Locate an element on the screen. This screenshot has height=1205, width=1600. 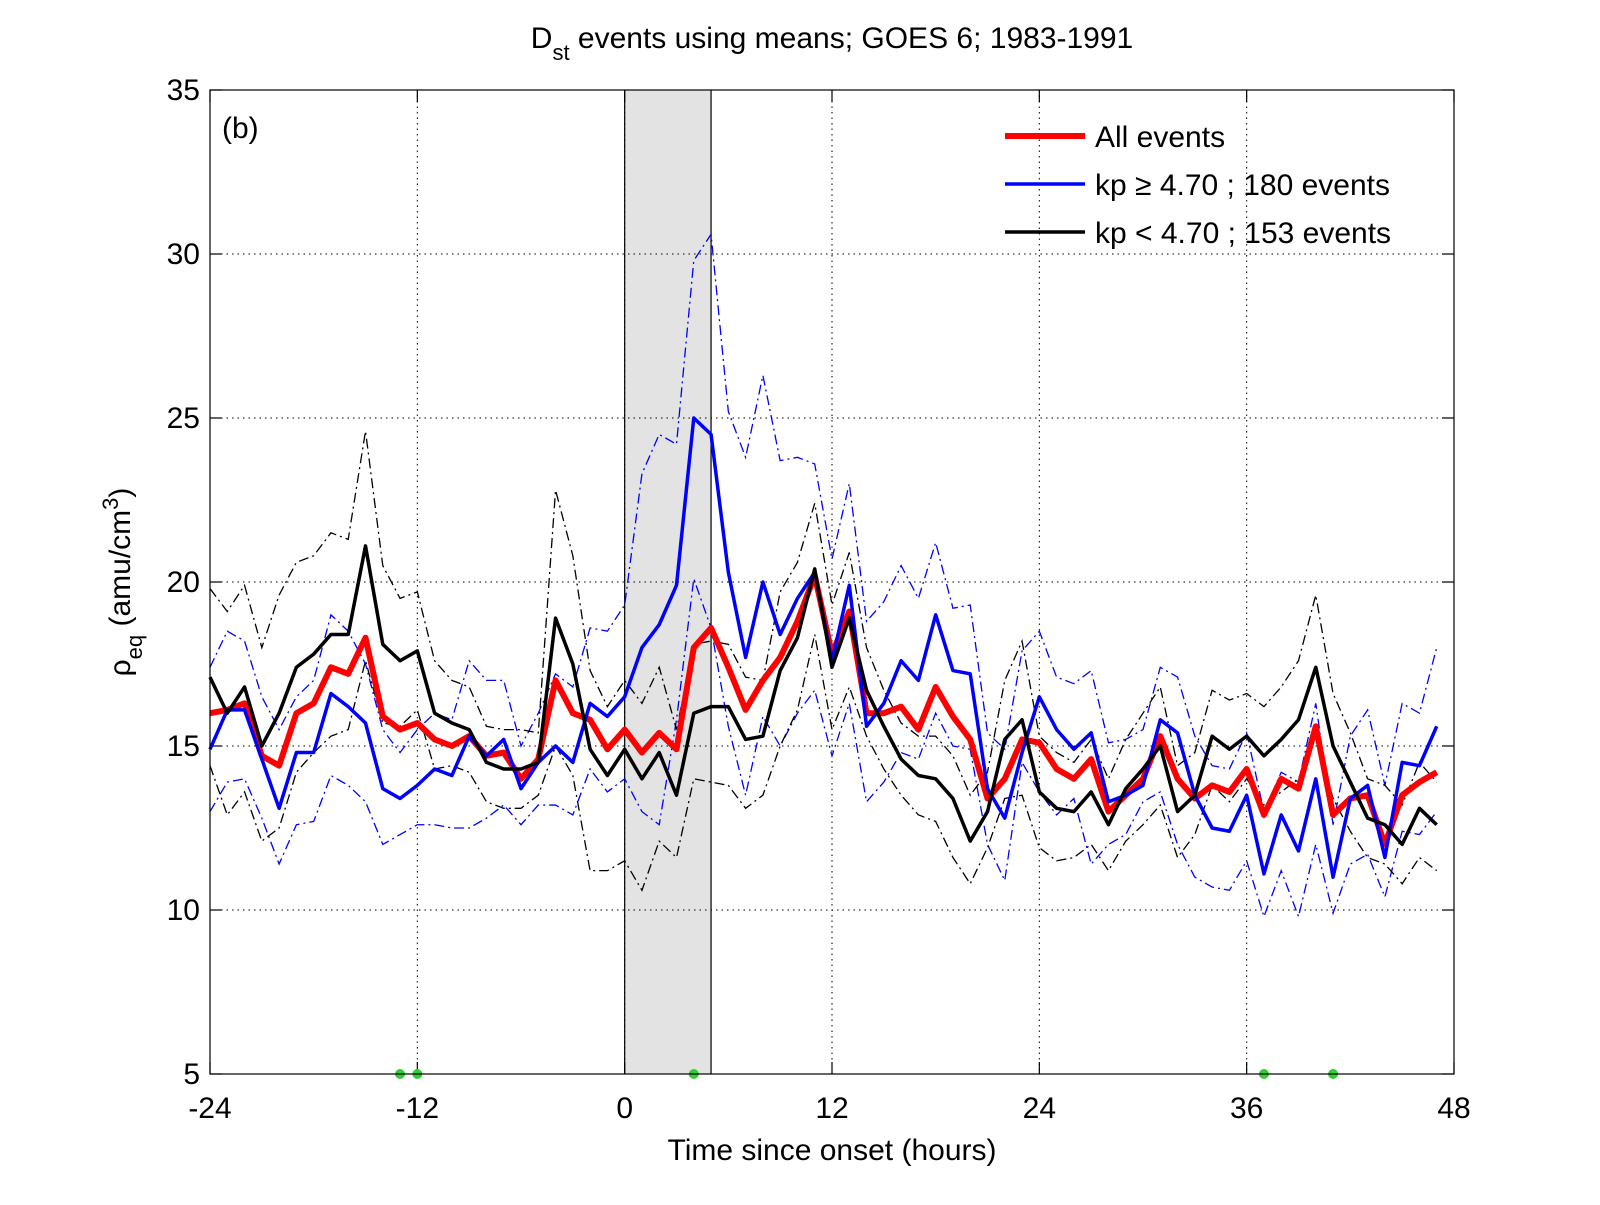
legend-label: kp ≥ 4.70 ; 180 events is located at coordinates (1242, 185).